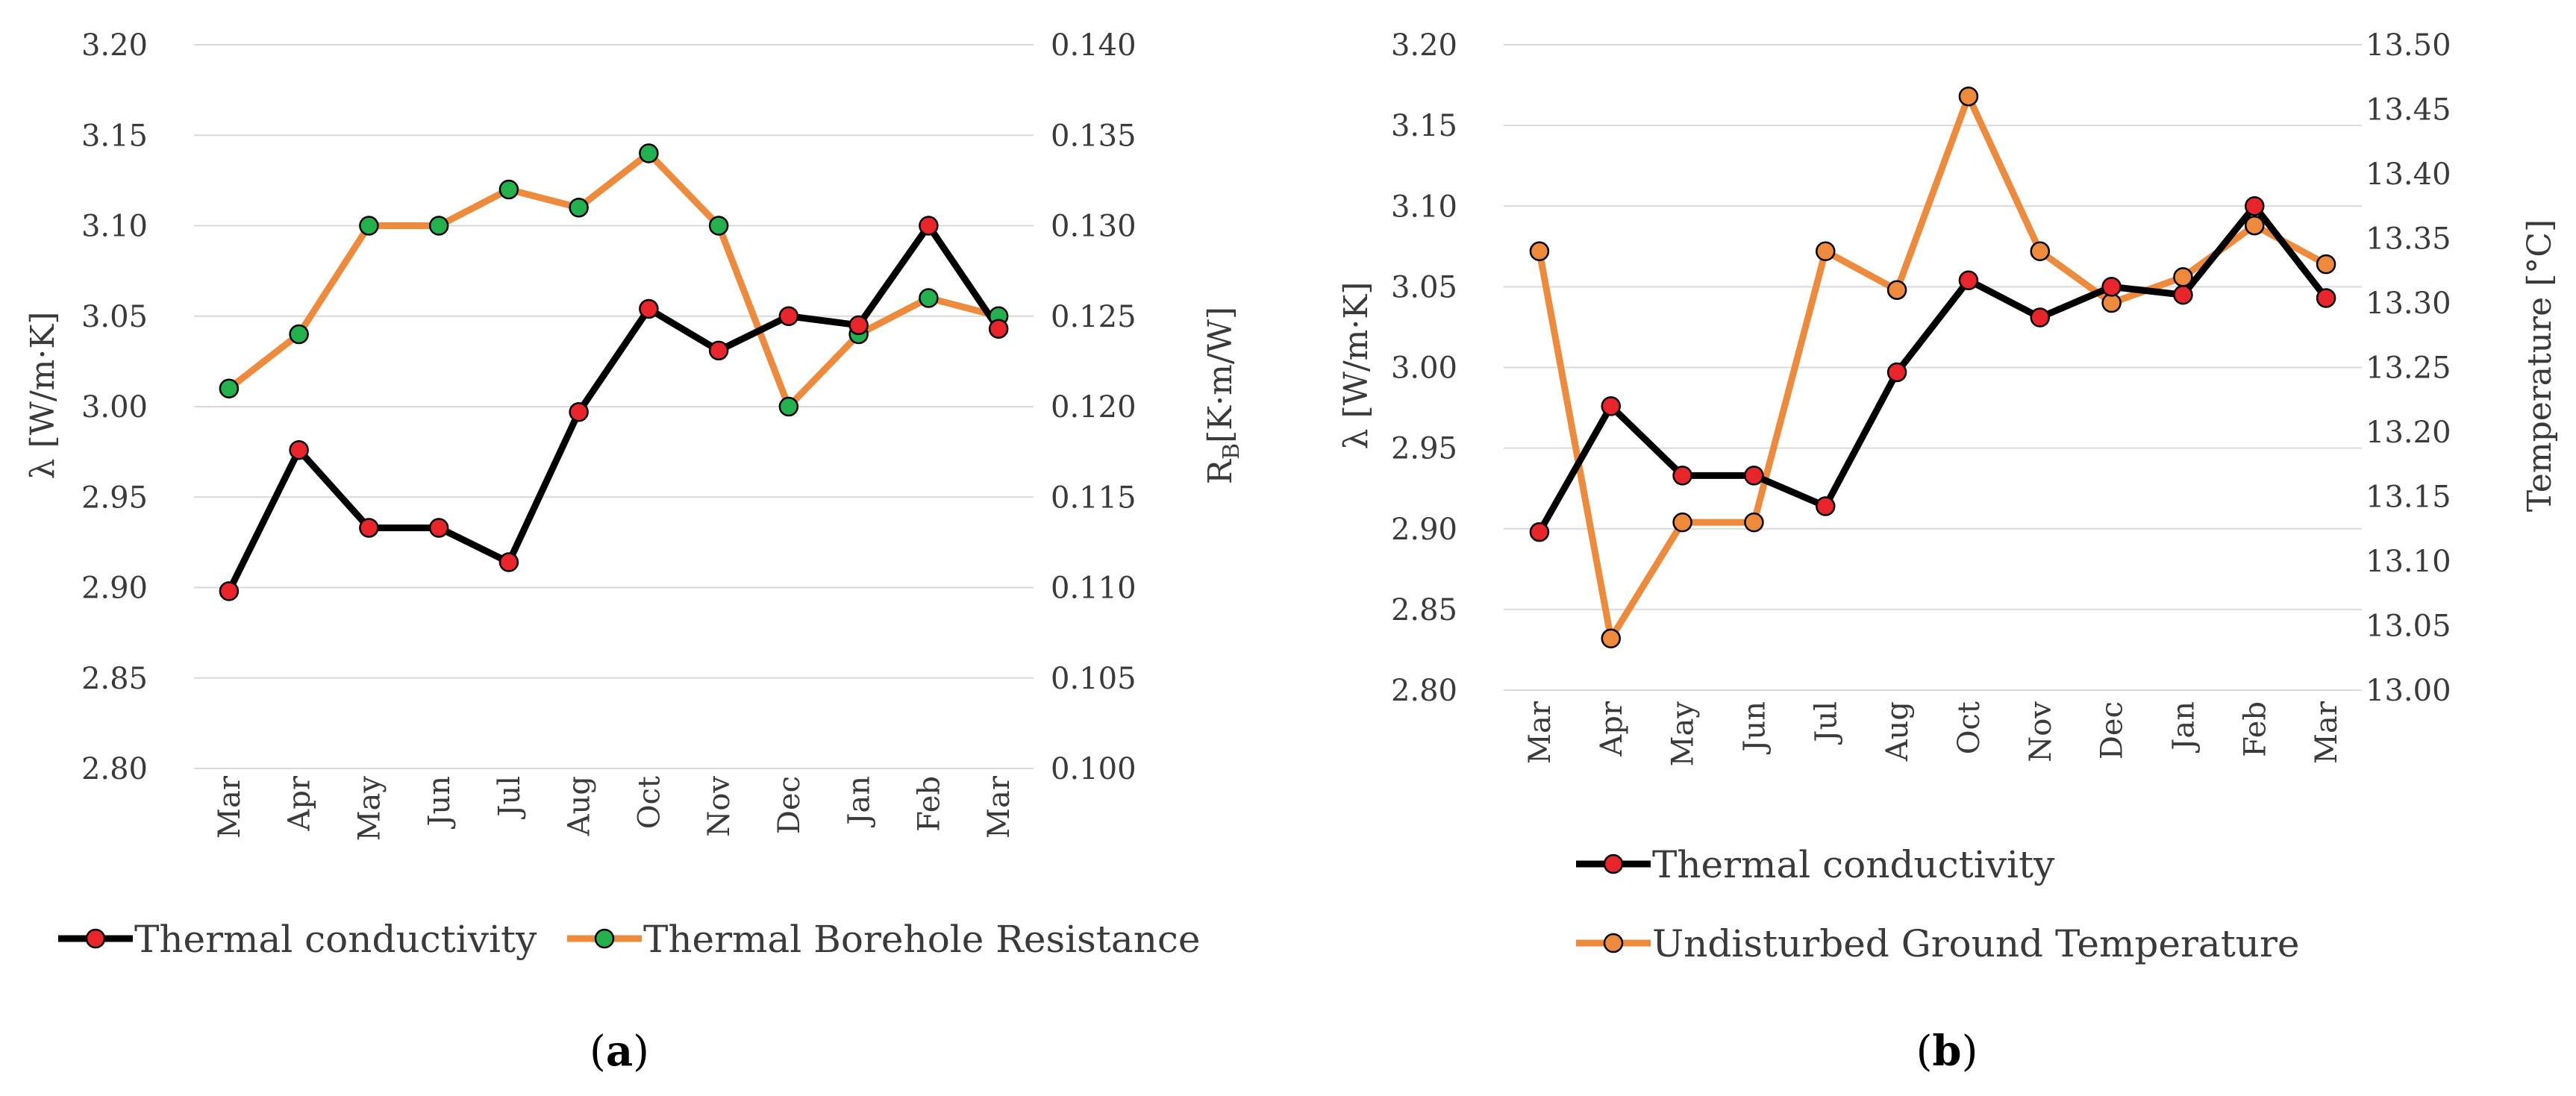 Image resolution: width=2576 pixels, height=1096 pixels. Describe the element at coordinates (1356, 366) in the screenshot. I see `chart-b-left-axis-title: λ [W/m·K]` at that location.